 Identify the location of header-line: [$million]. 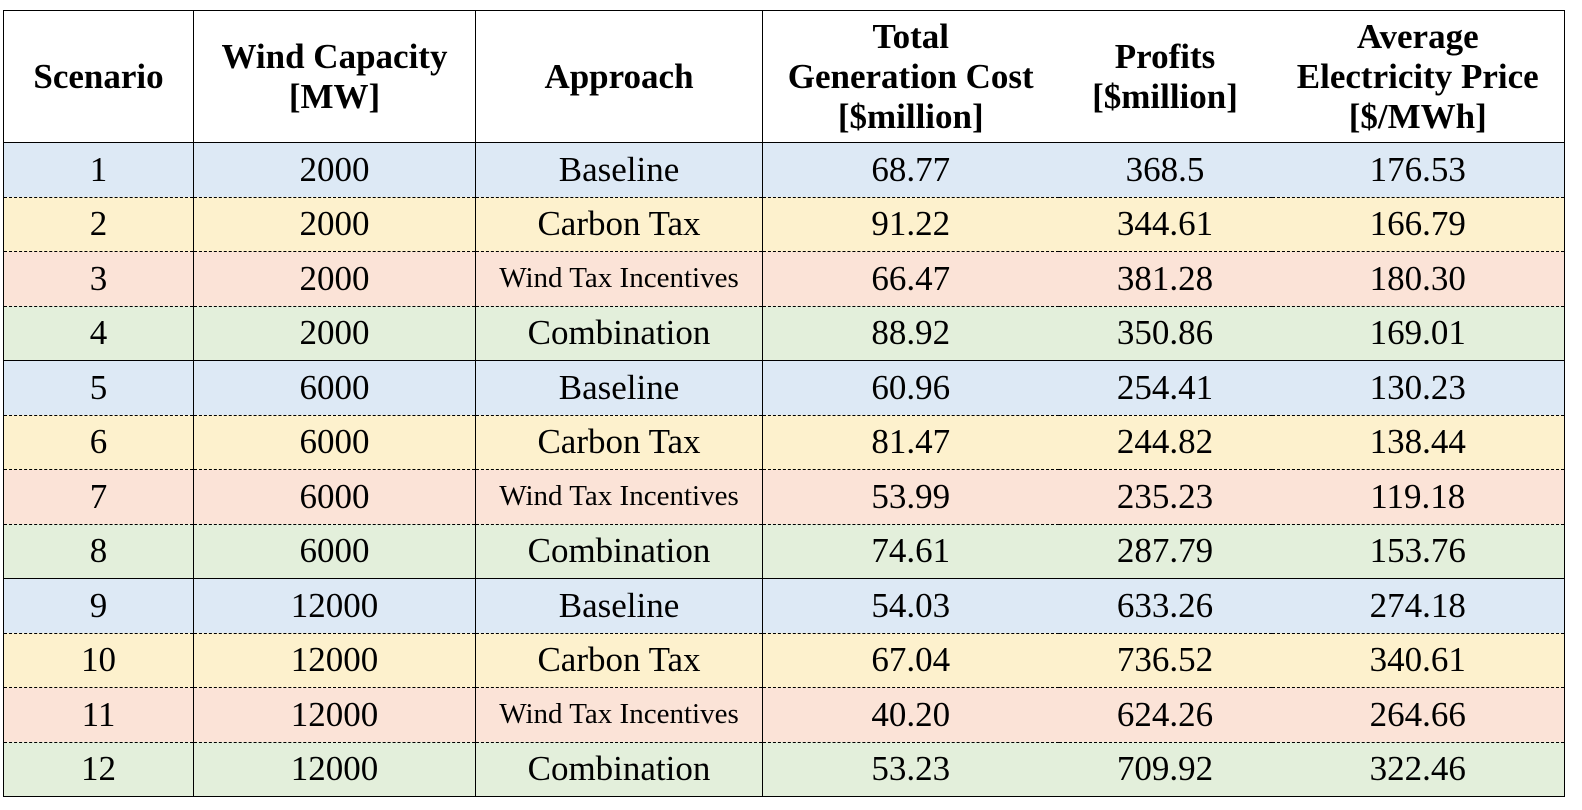
(1165, 96).